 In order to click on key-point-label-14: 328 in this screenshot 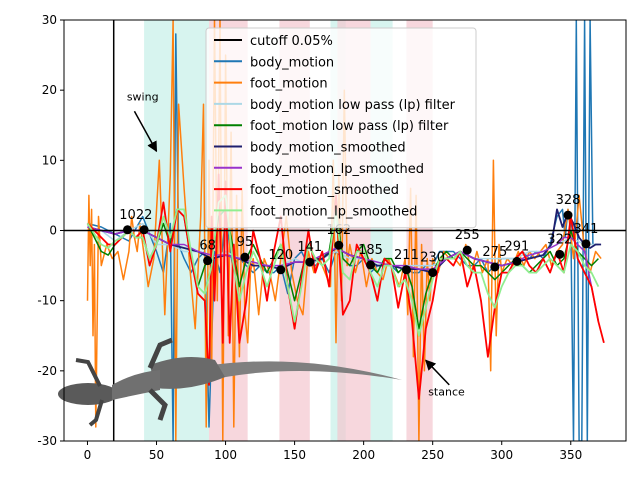, I will do `click(568, 200)`.